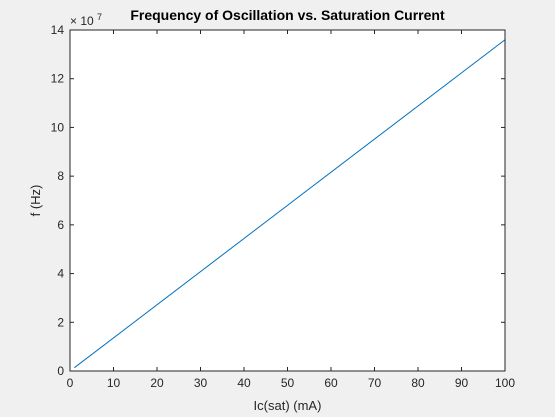 This screenshot has width=555, height=417. I want to click on y-tick-label: 2, so click(60, 322).